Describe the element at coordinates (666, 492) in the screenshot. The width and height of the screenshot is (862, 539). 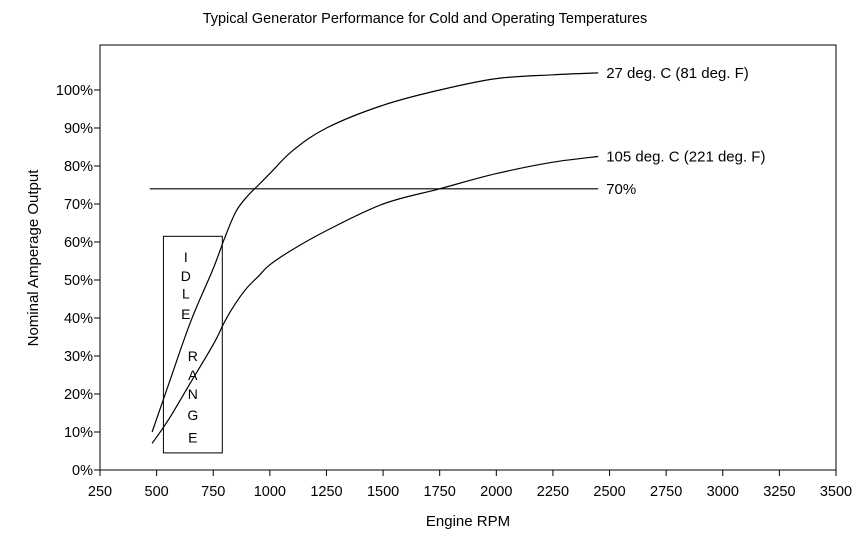
I see `x-tick-label: 2750` at that location.